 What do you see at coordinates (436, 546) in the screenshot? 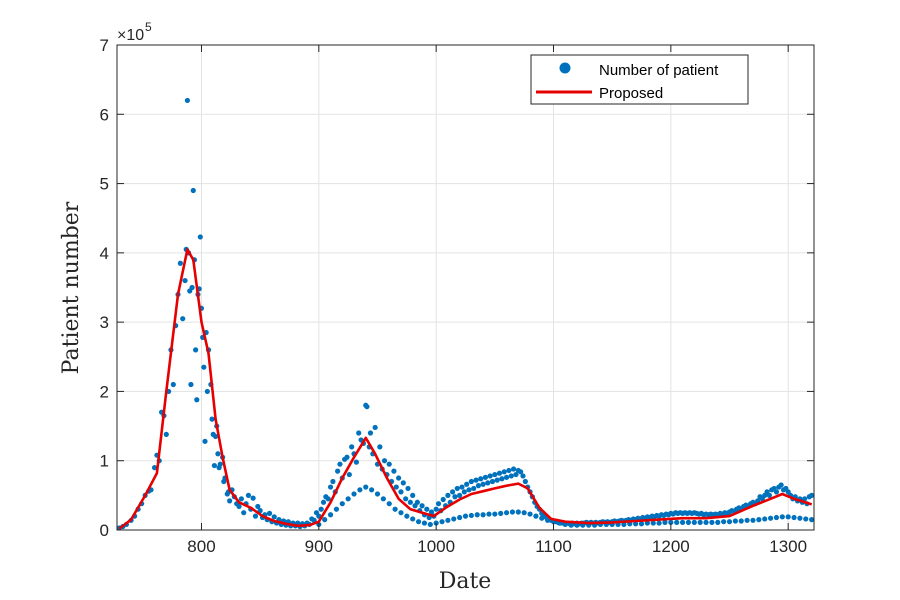
I see `x-tick-label: 1000` at bounding box center [436, 546].